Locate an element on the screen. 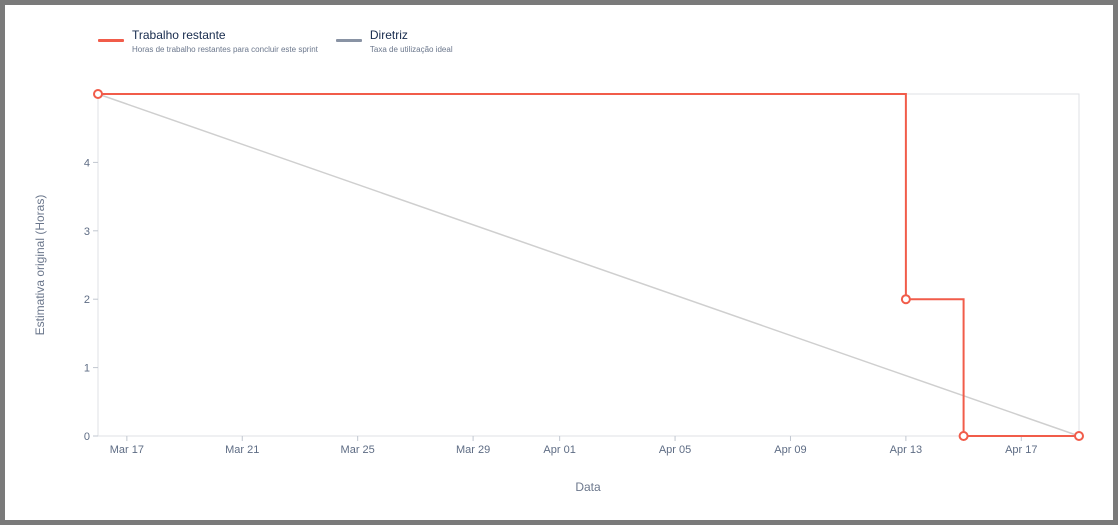 The width and height of the screenshot is (1118, 530). y-axis-label: Estimativa original (Horas) is located at coordinates (40, 265).